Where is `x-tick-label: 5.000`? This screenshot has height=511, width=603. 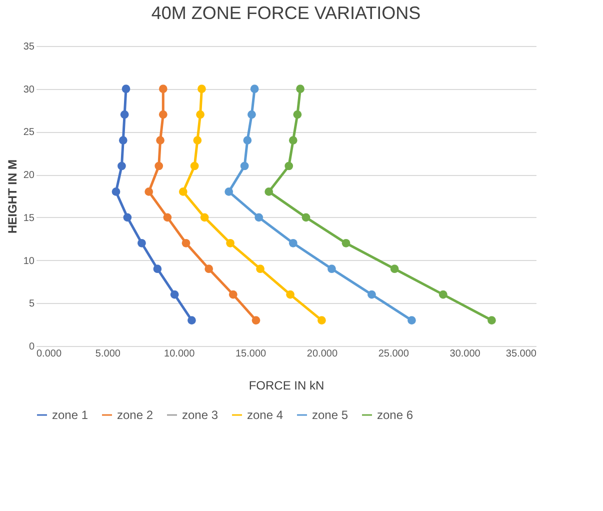 x-tick-label: 5.000 is located at coordinates (108, 354).